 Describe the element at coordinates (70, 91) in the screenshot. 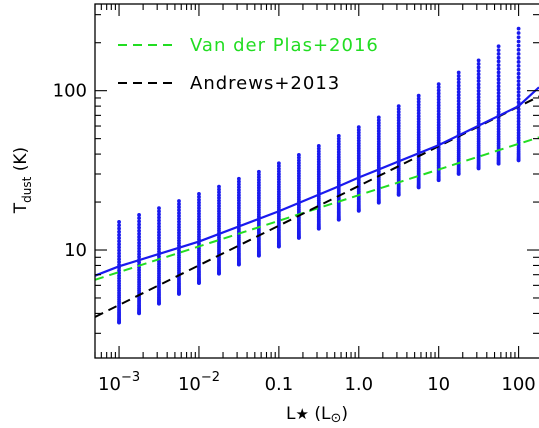

I see `y-tick-label: 100` at that location.